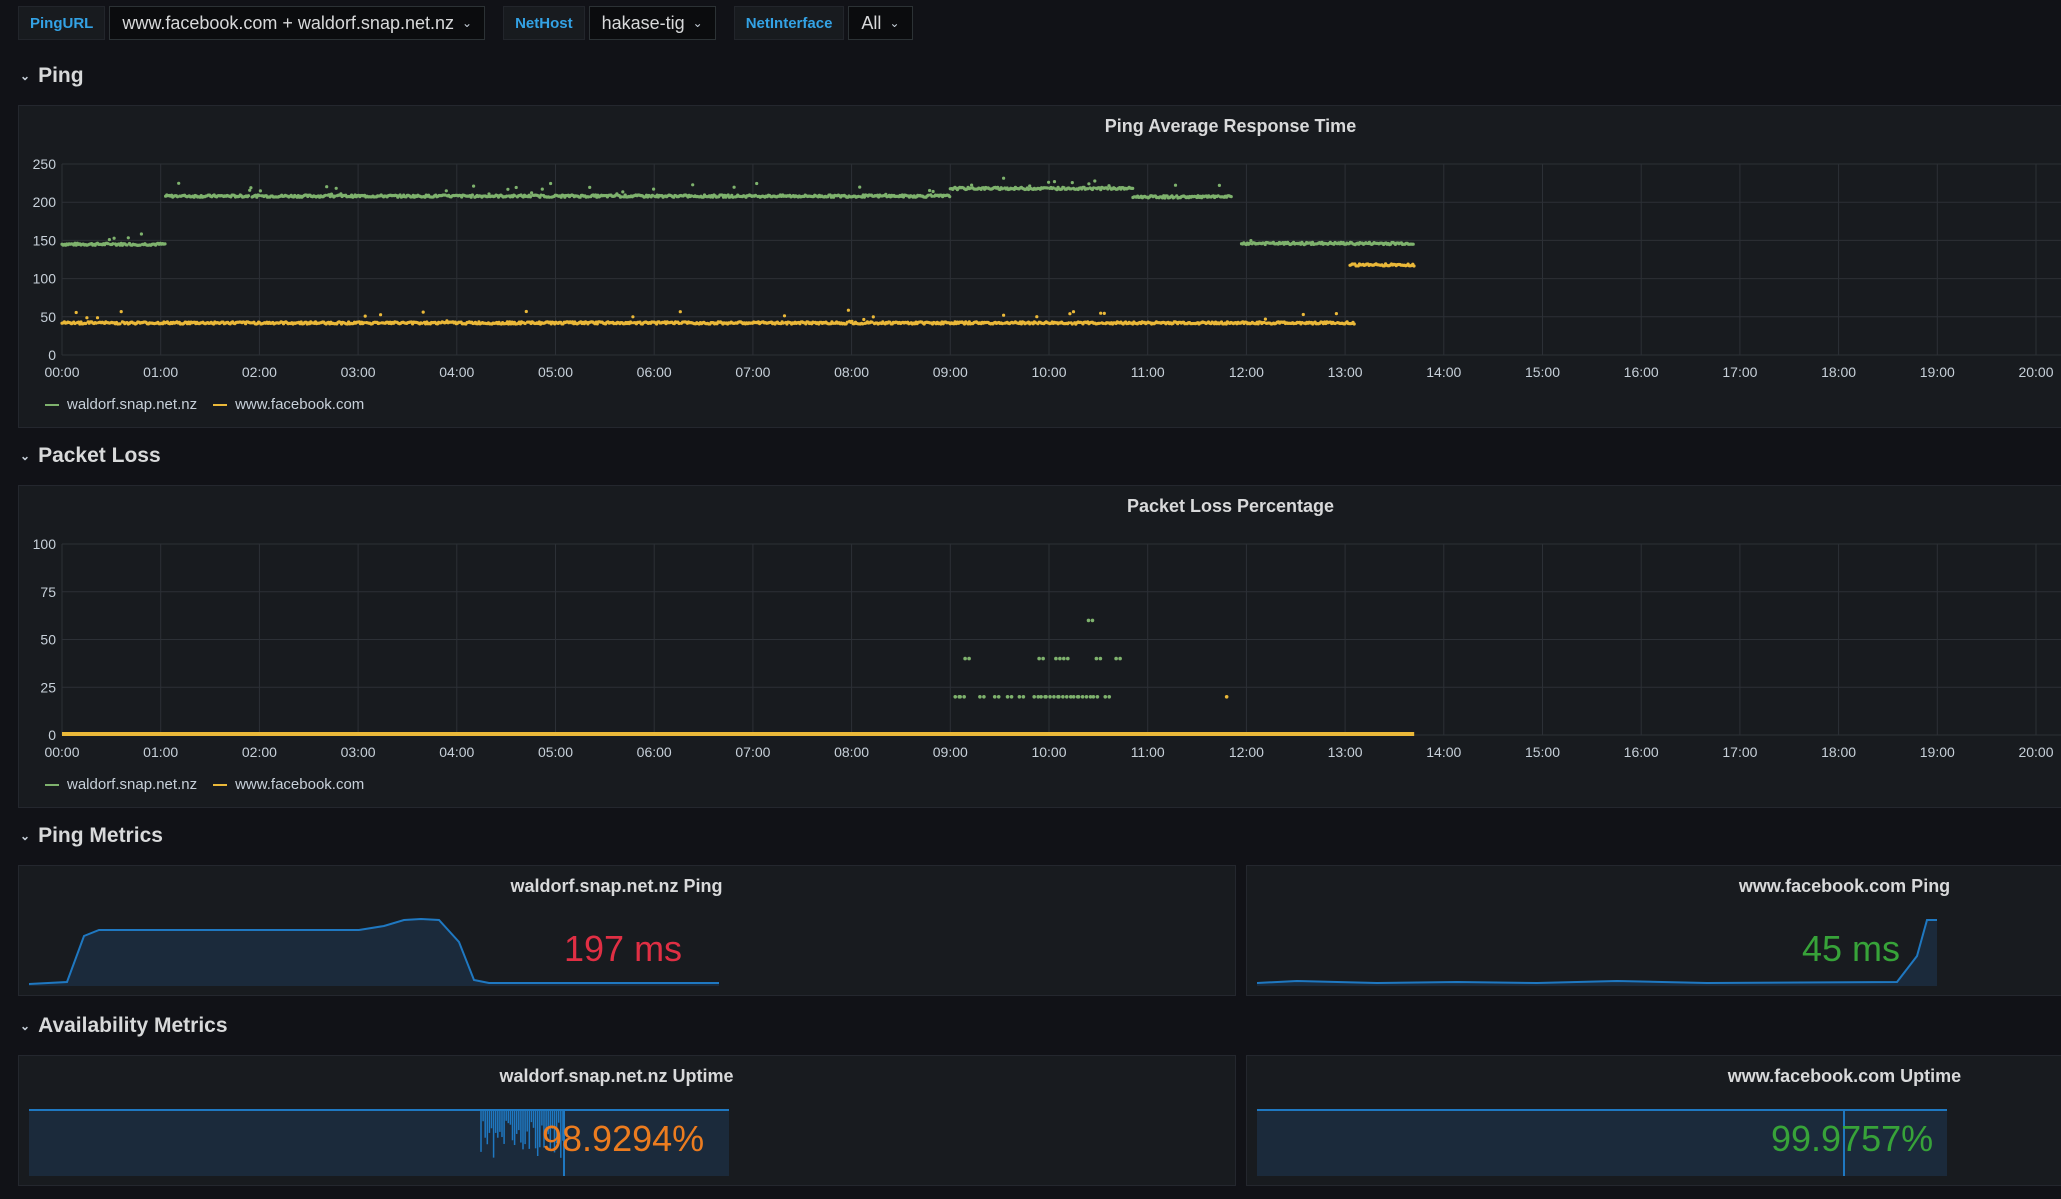 The image size is (2061, 1199). Describe the element at coordinates (45, 164) in the screenshot. I see `y-tick-label: 250` at that location.